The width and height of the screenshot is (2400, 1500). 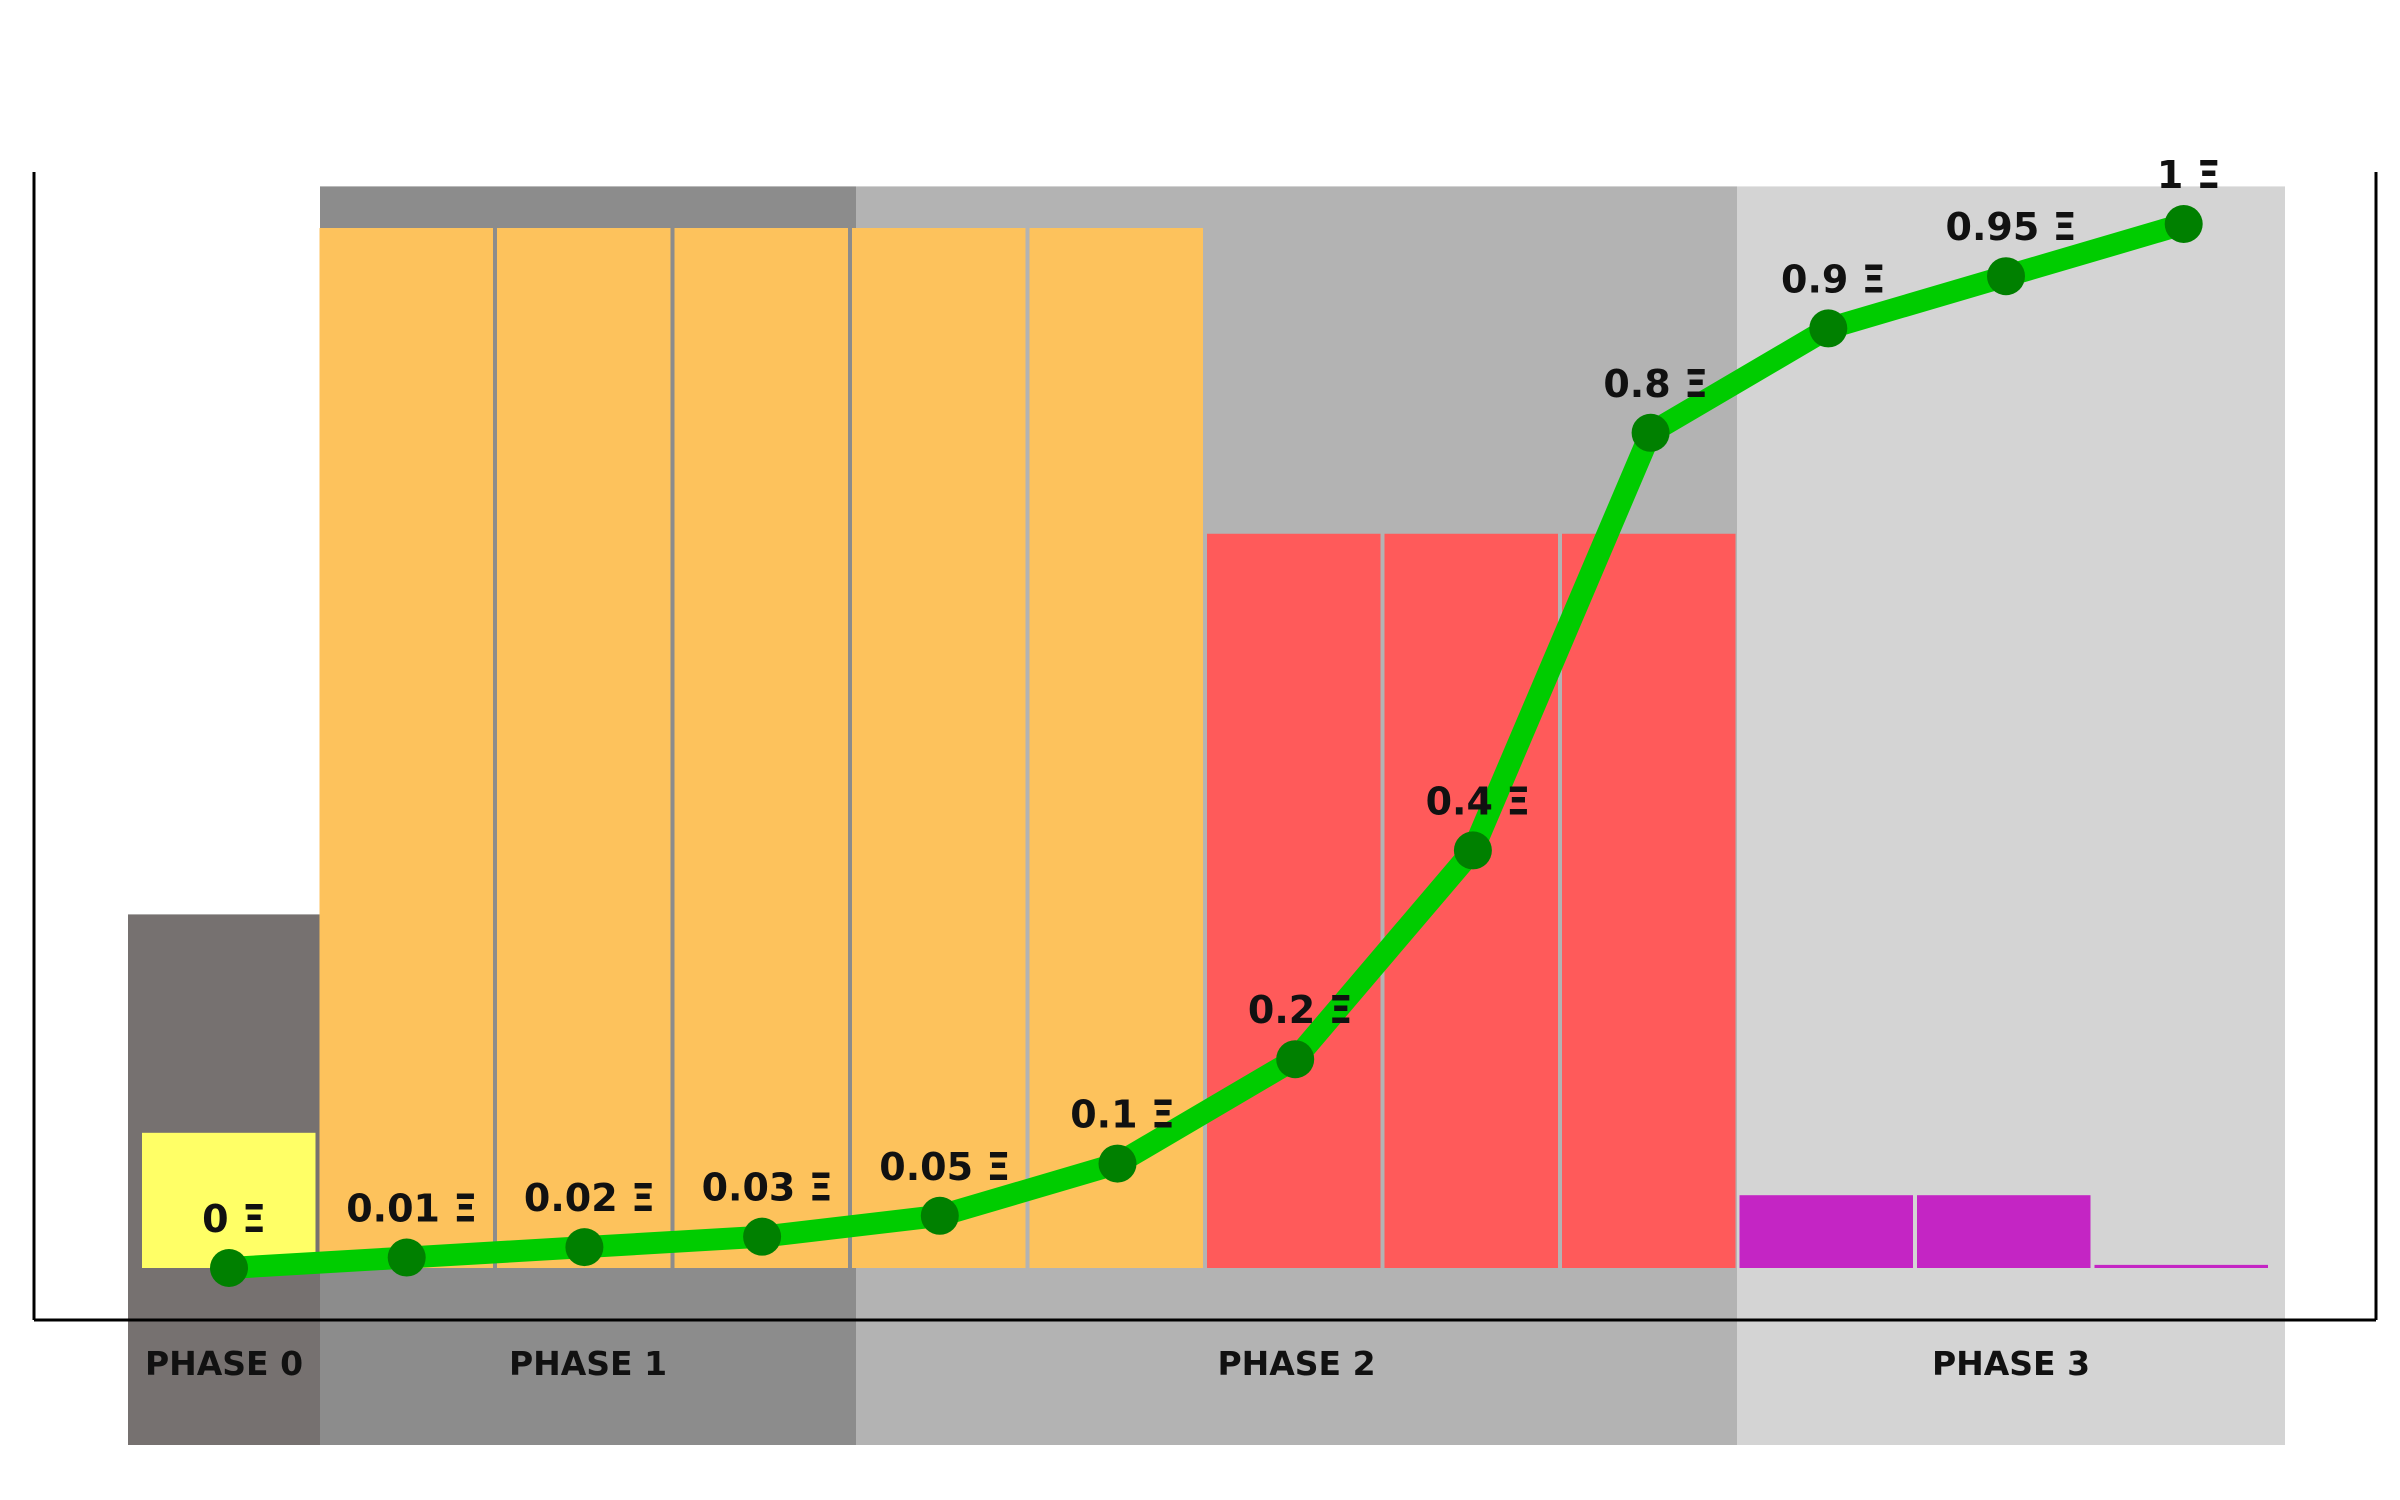 I want to click on price-label-3: 0.03 Ξ, so click(x=767, y=1188).